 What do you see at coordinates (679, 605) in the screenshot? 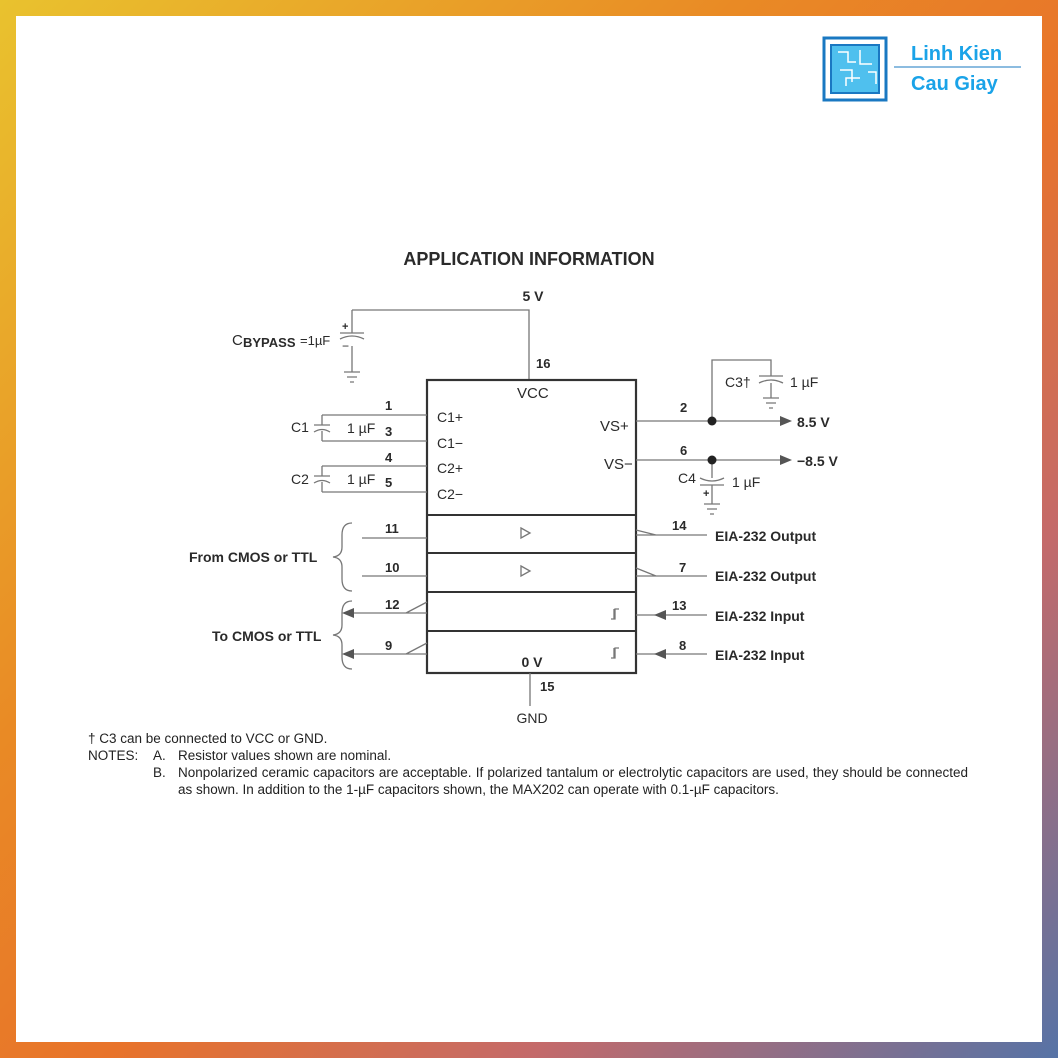
I see `svg-text: 13` at bounding box center [679, 605].